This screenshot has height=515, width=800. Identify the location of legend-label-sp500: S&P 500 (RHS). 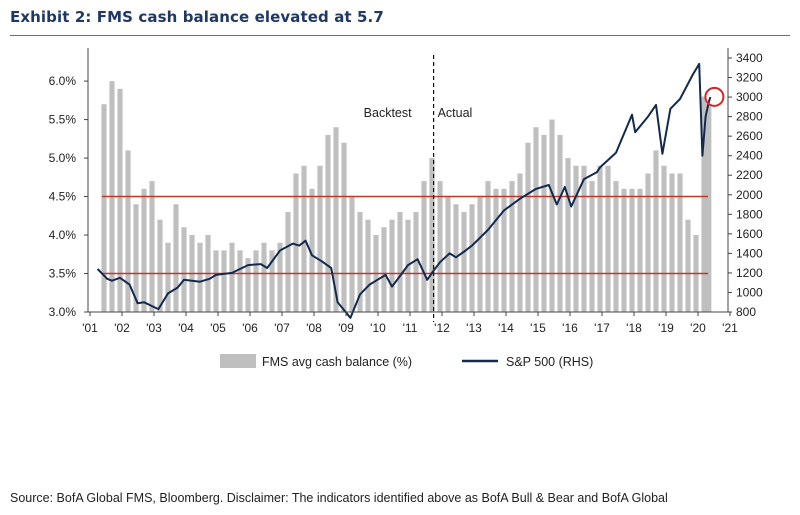
(549, 362).